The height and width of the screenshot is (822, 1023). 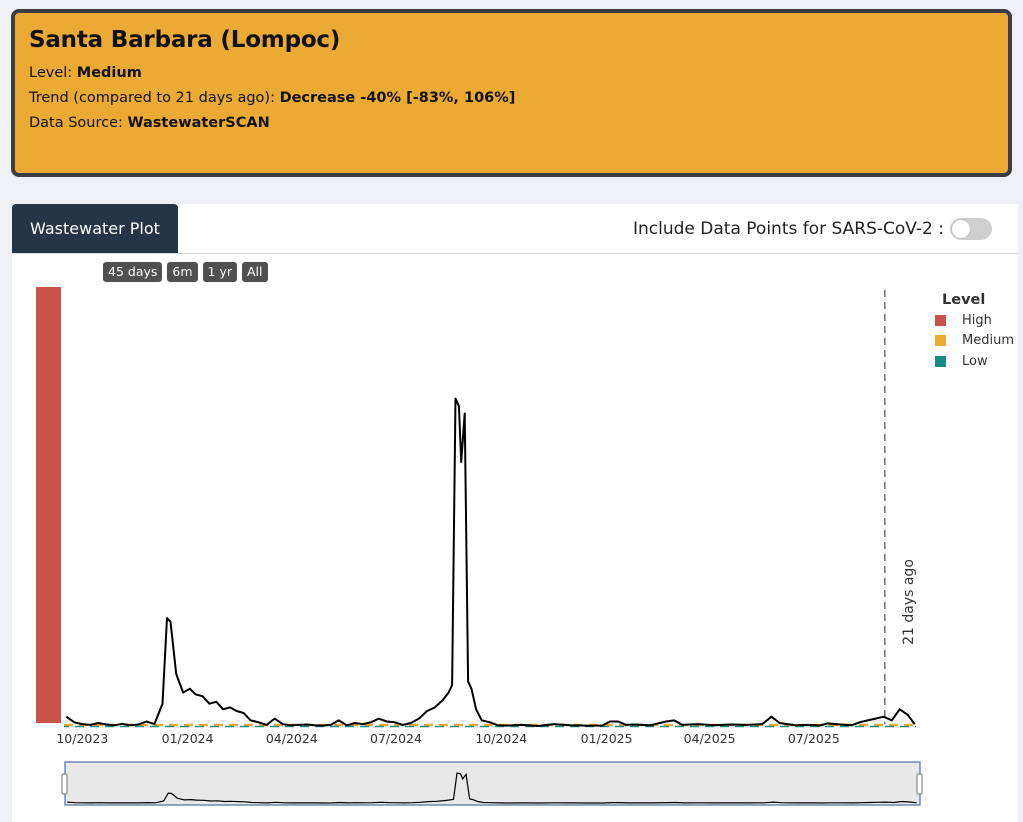 What do you see at coordinates (940, 320) in the screenshot?
I see `legend-swatch-high` at bounding box center [940, 320].